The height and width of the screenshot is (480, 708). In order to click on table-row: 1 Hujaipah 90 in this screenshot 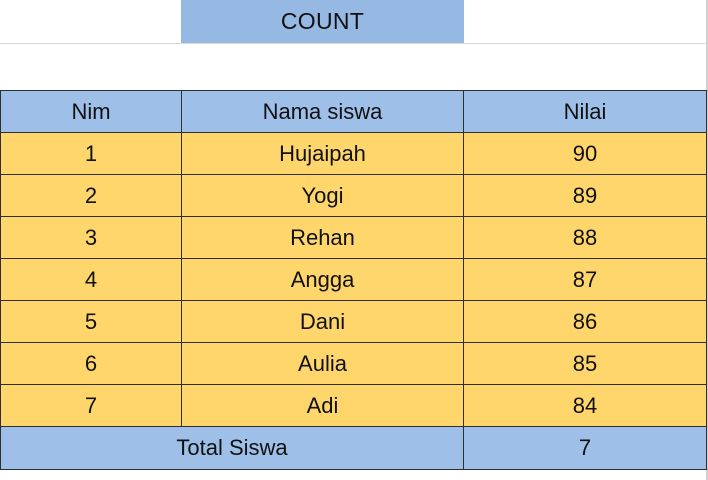, I will do `click(353, 153)`.